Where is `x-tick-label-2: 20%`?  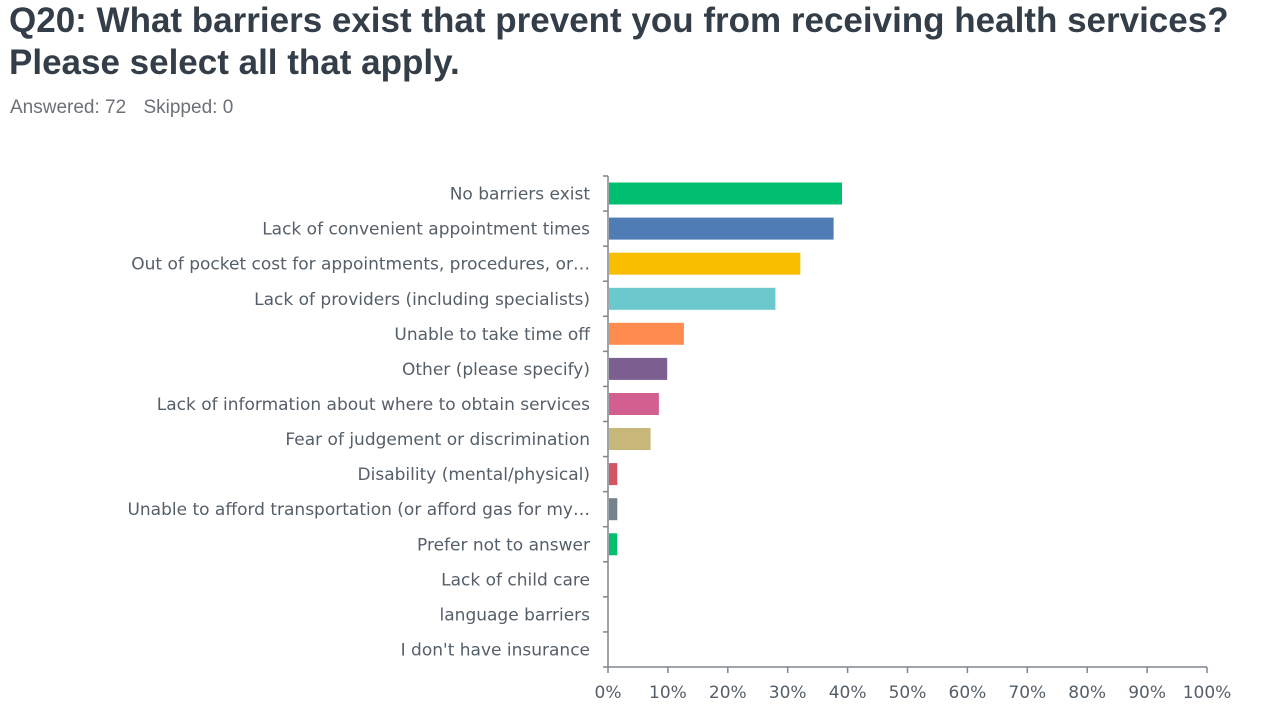 x-tick-label-2: 20% is located at coordinates (728, 693).